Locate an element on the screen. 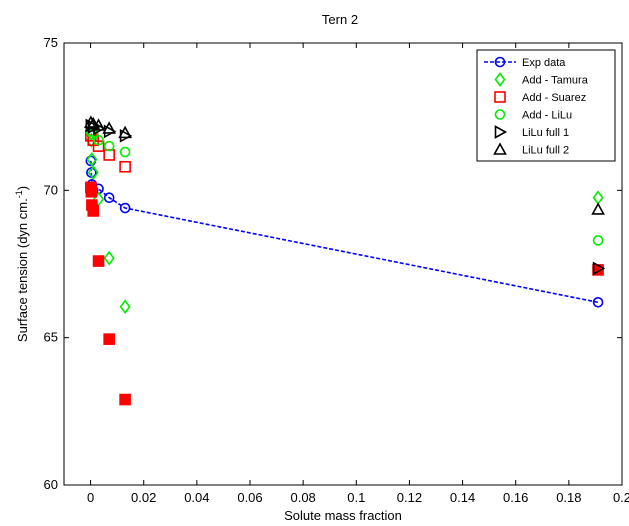 Image resolution: width=629 pixels, height=526 pixels. x-tick-label: 0 is located at coordinates (90, 497).